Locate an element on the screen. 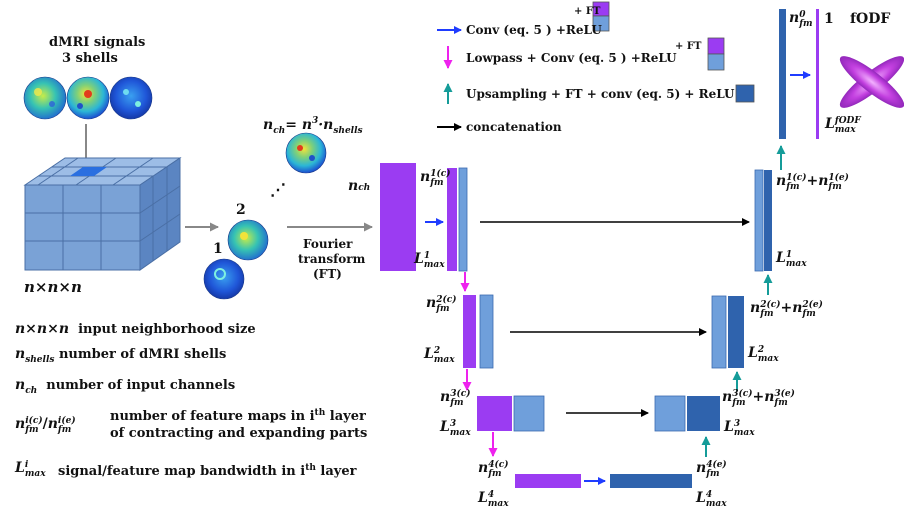 This screenshot has width=904, height=516. shell-sphere-2-icon is located at coordinates (248, 240).